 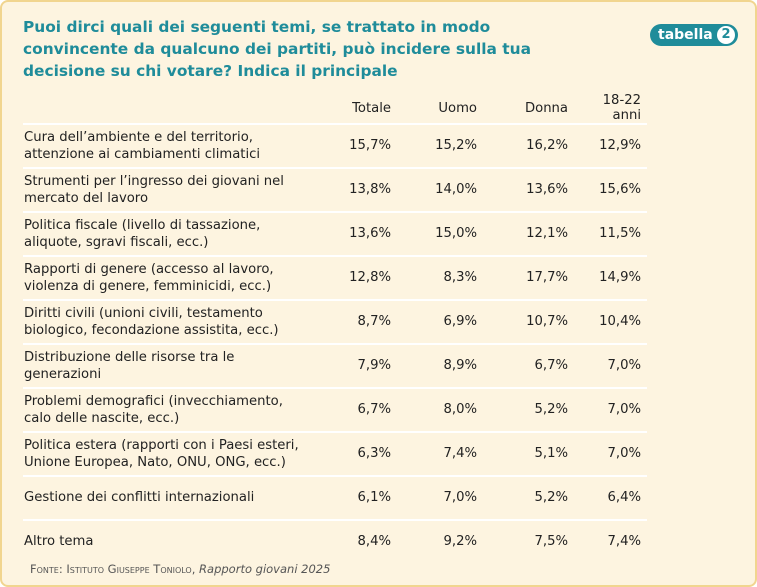 I want to click on badge-number: 2, so click(x=726, y=35).